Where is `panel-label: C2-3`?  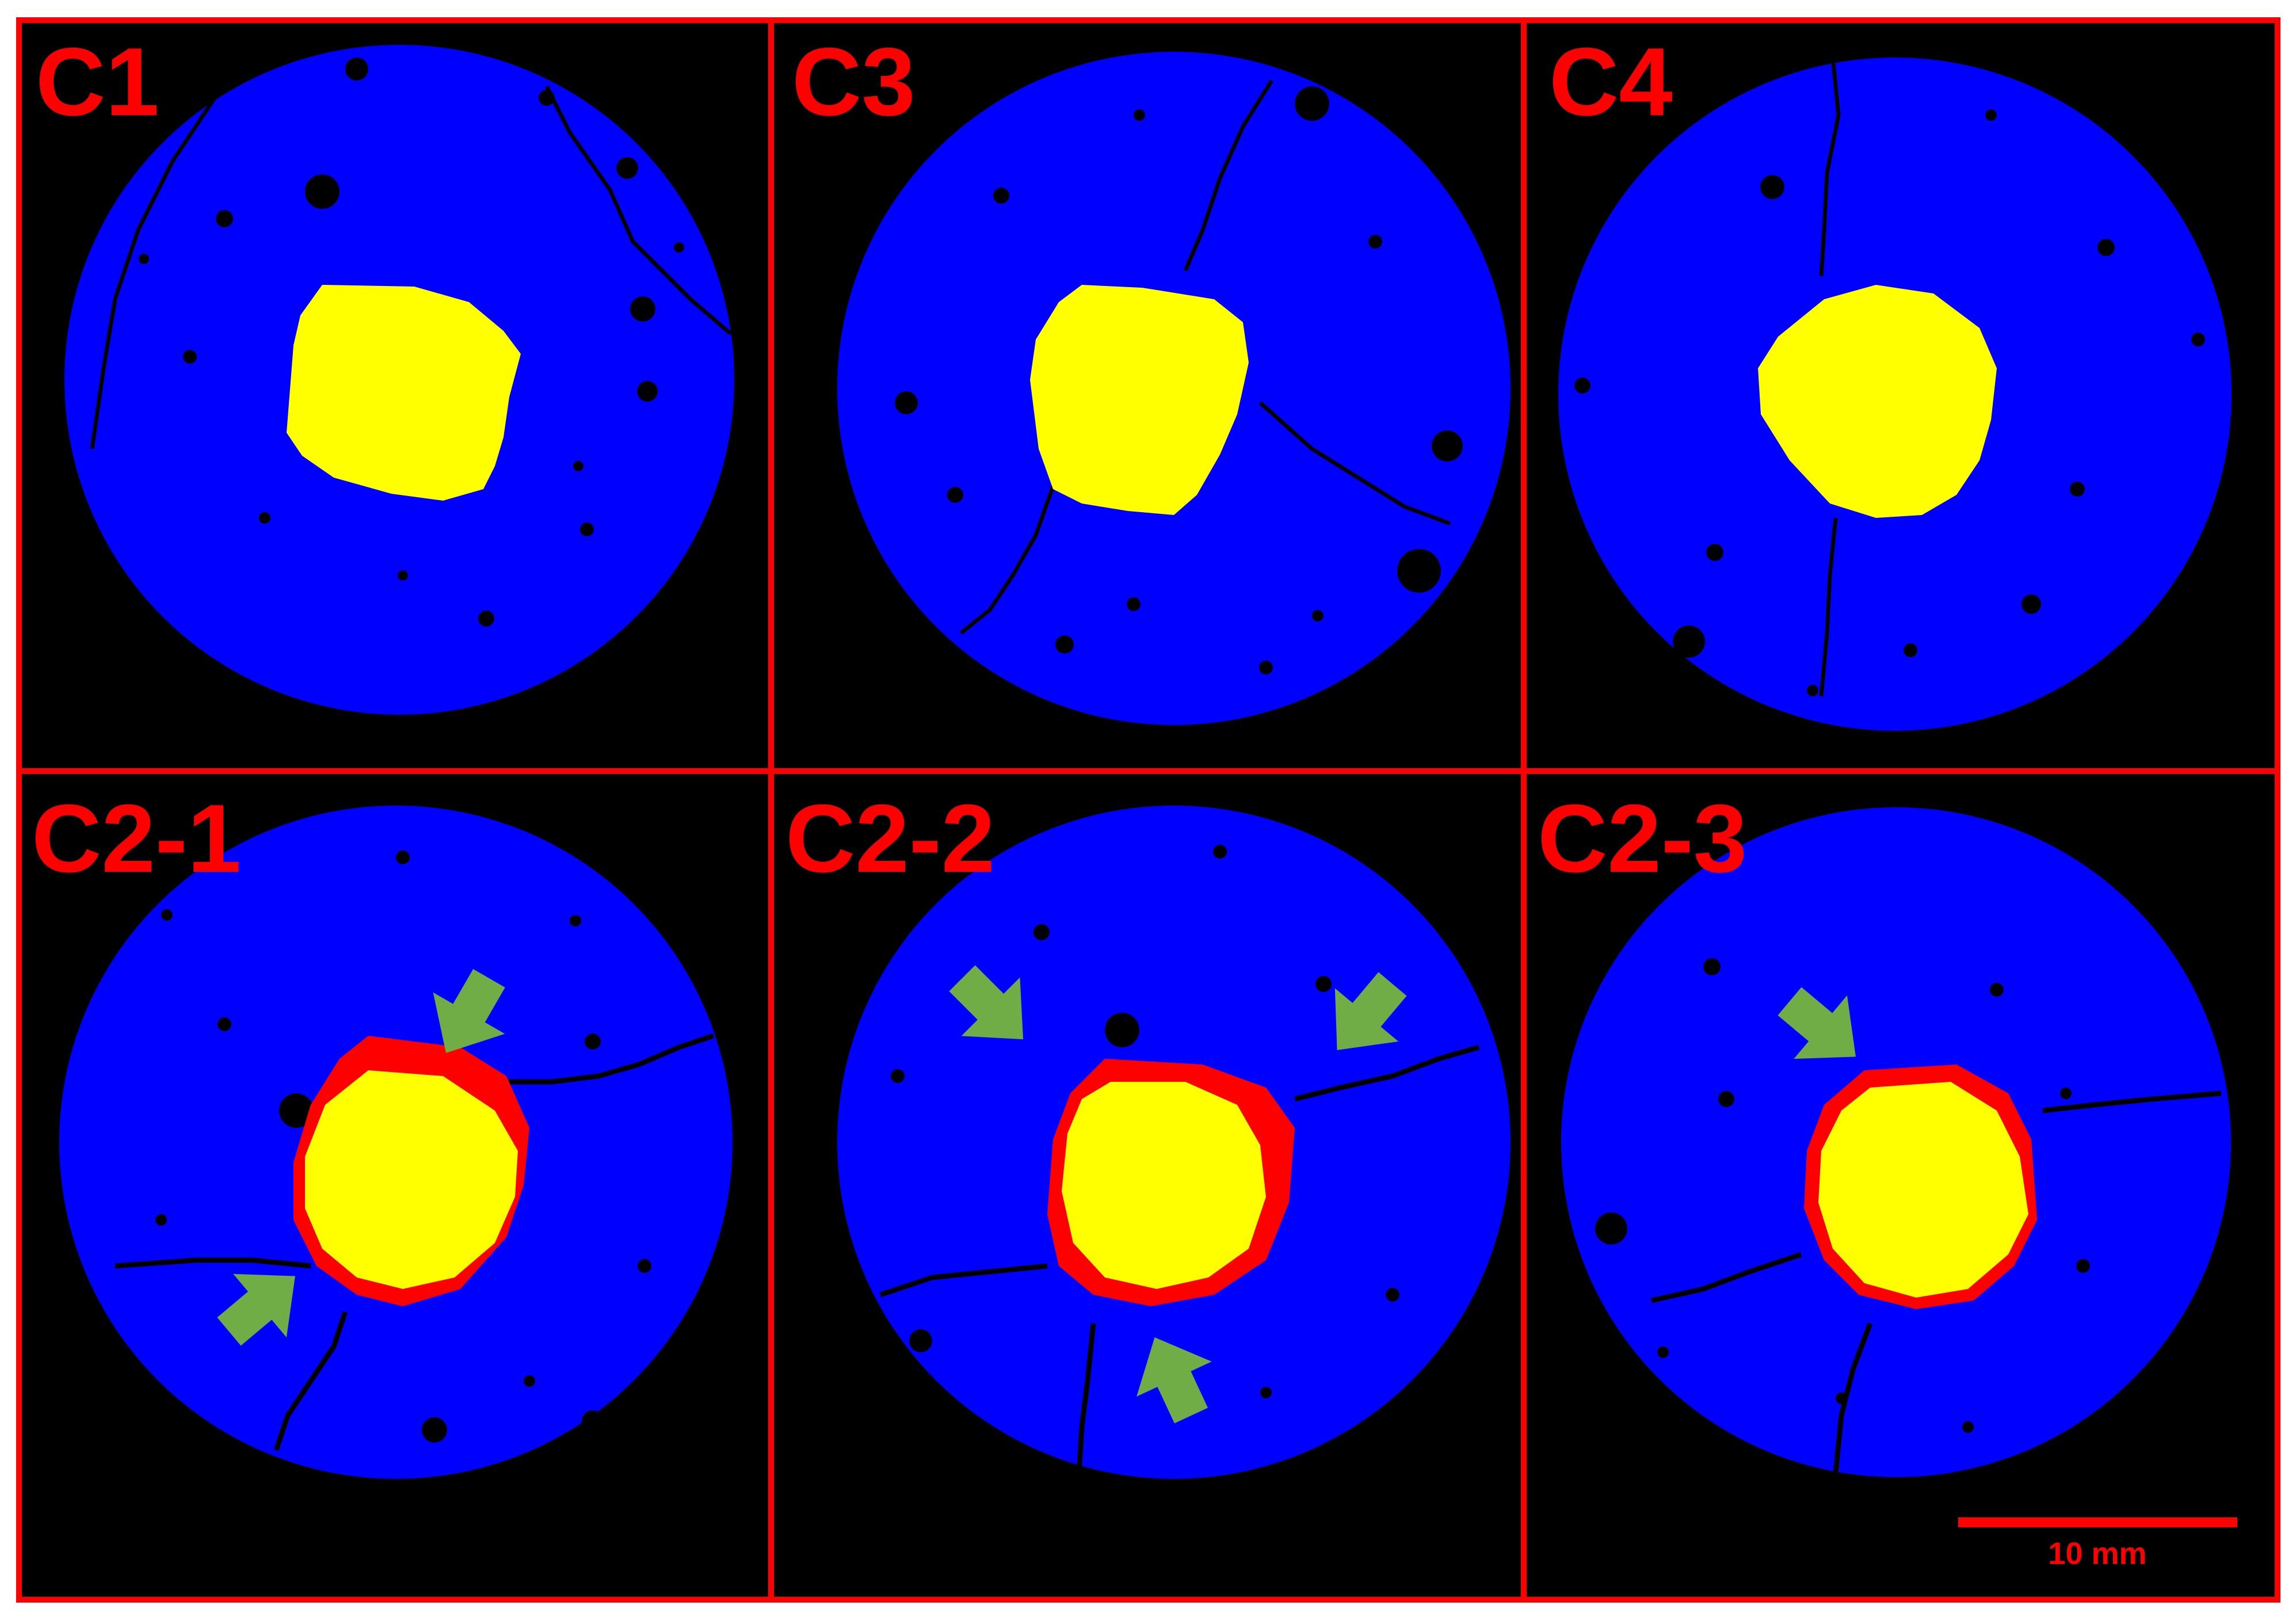
panel-label: C2-3 is located at coordinates (1642, 838).